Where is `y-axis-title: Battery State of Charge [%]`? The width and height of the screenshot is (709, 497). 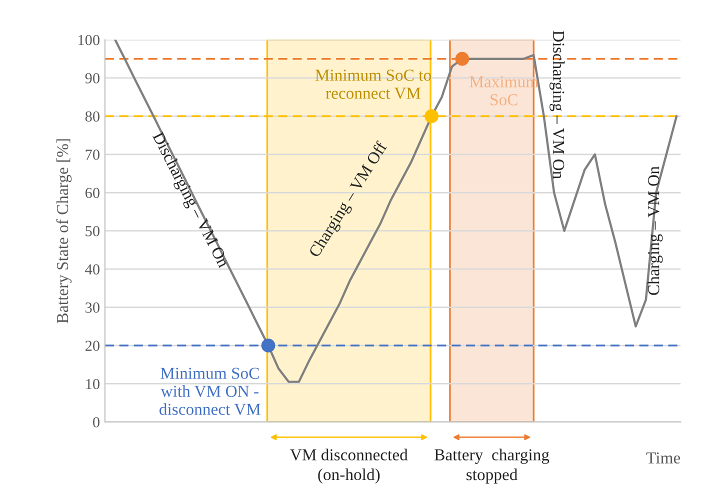
y-axis-title: Battery State of Charge [%] is located at coordinates (64, 231).